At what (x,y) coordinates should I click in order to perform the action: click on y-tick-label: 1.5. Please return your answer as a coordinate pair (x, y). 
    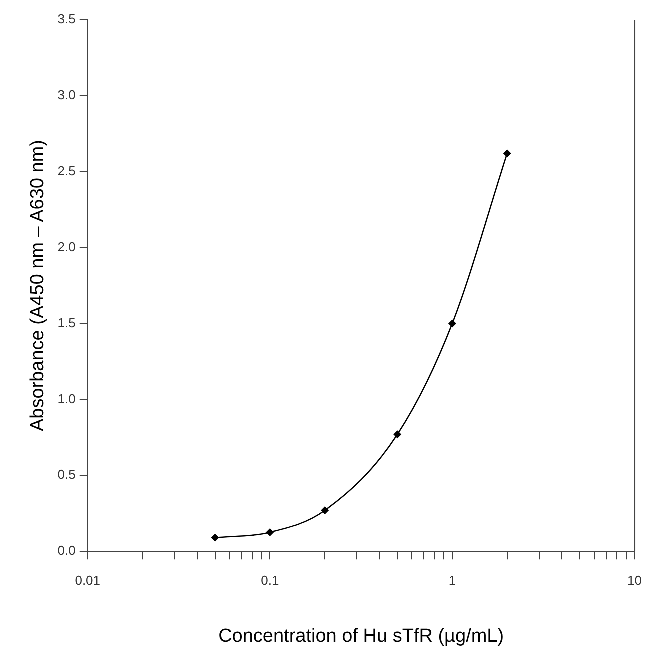
    Looking at the image, I should click on (67, 322).